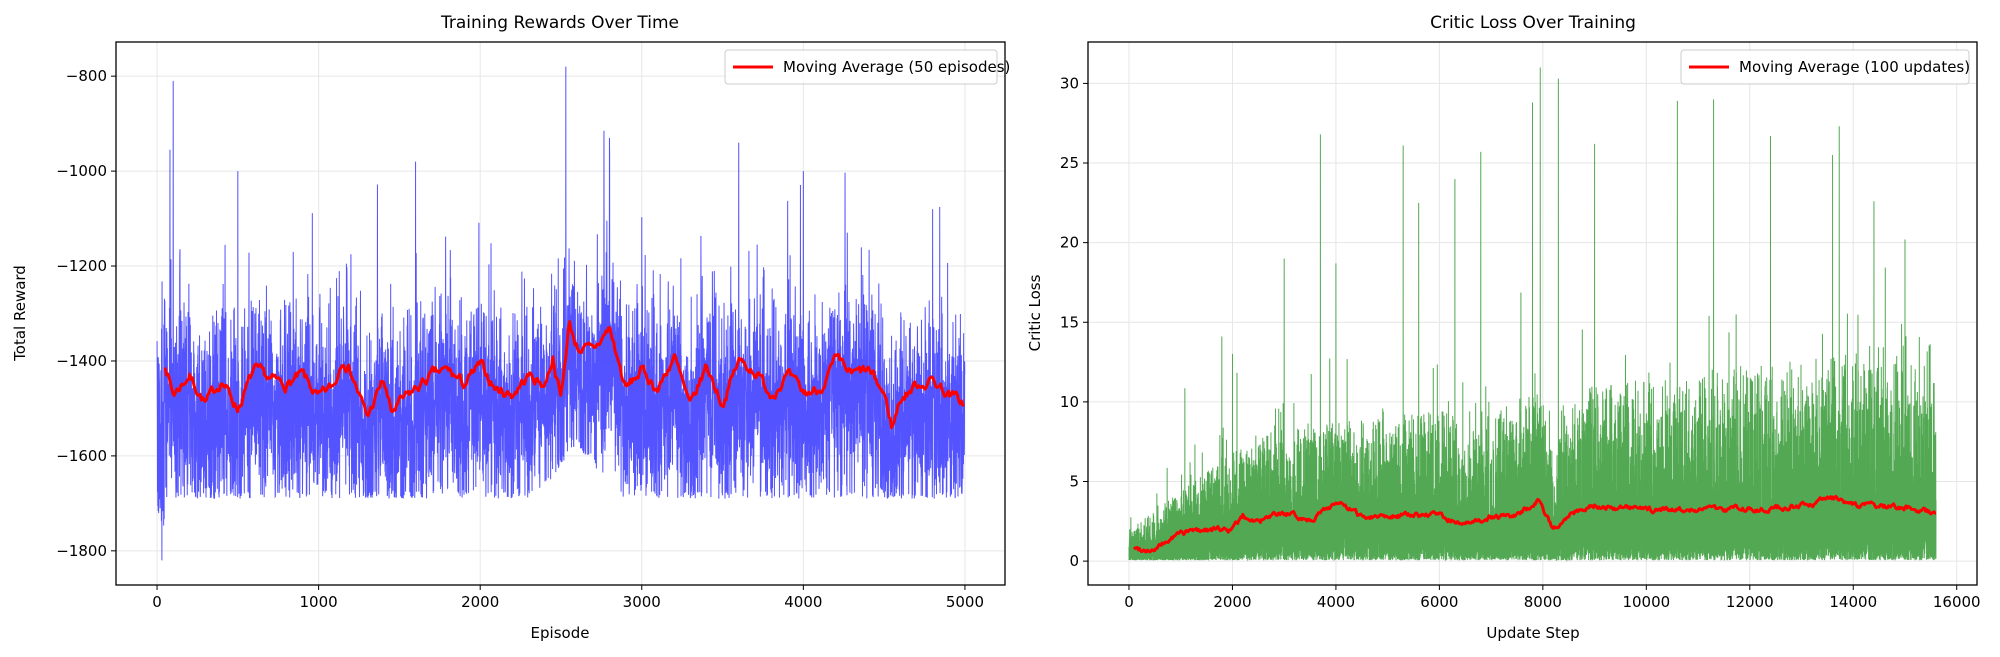  Describe the element at coordinates (480, 602) in the screenshot. I see `rewards-x-tick-label: 2000` at that location.